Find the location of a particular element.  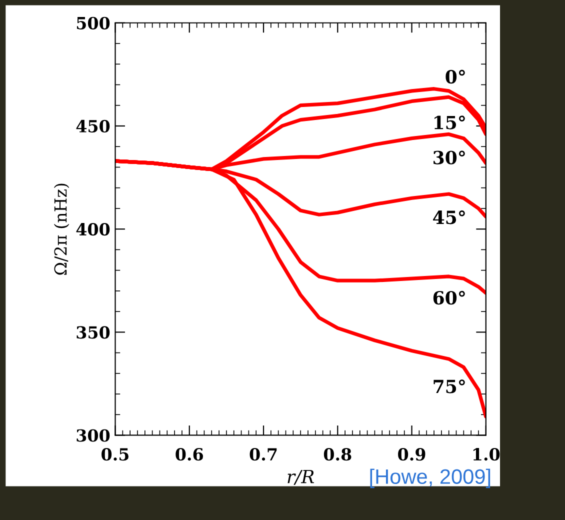

series-label: 60° is located at coordinates (449, 297).